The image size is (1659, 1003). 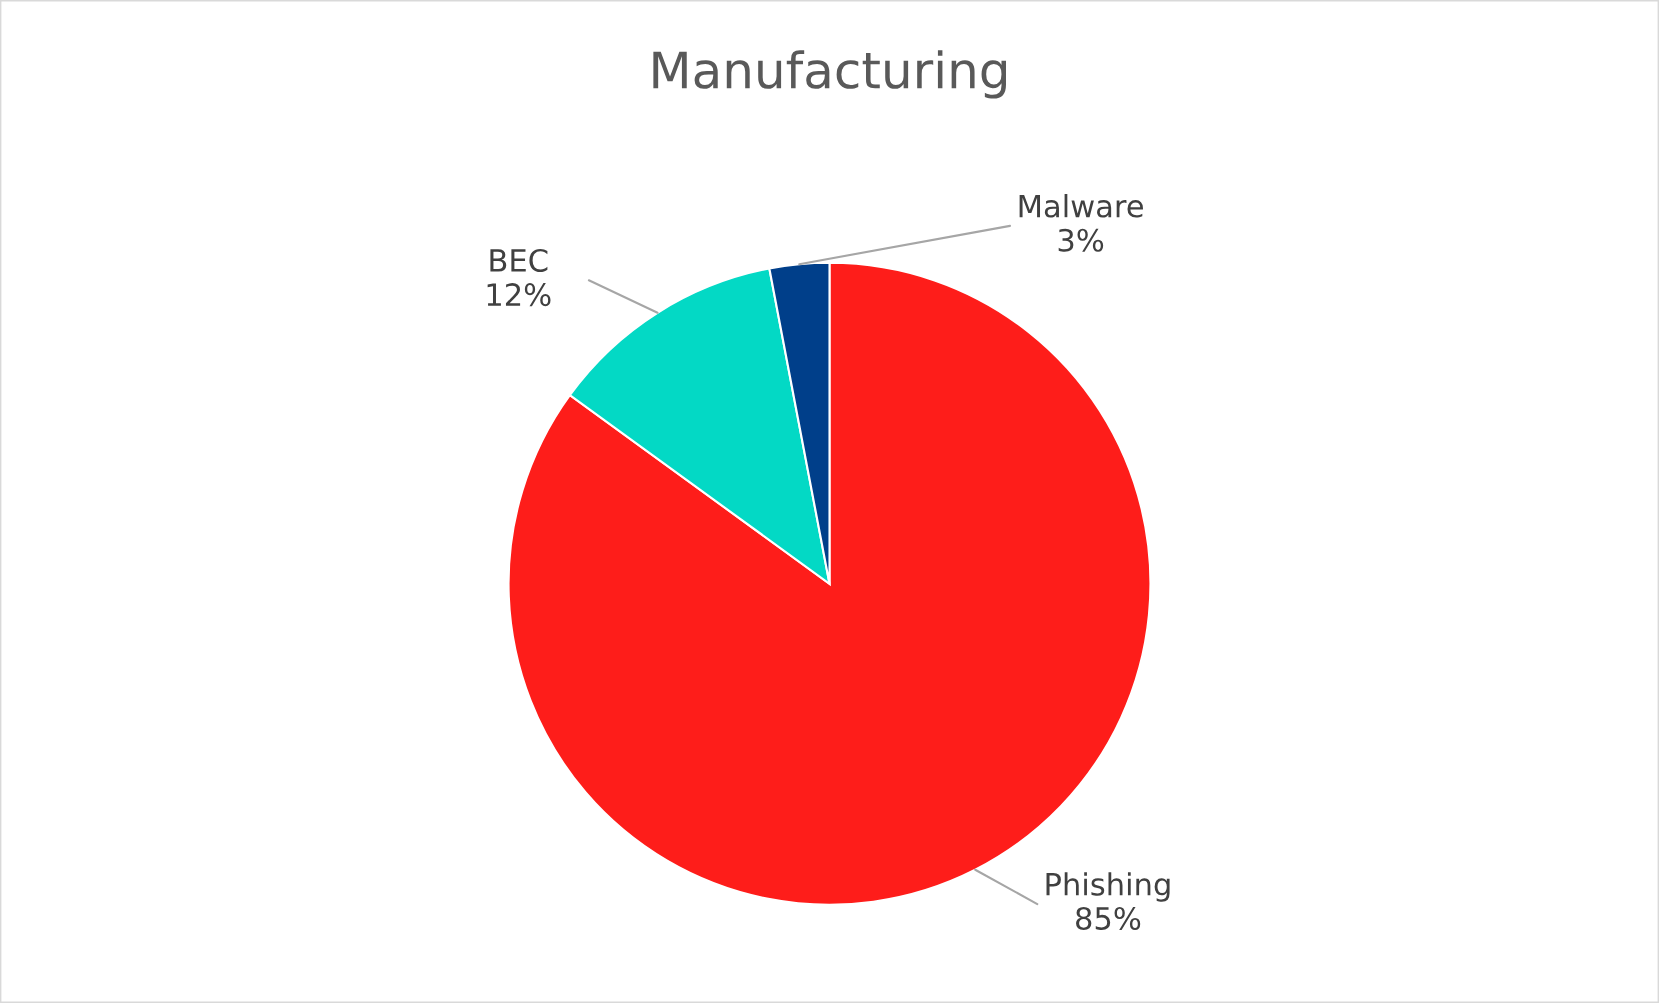 What do you see at coordinates (1081, 205) in the screenshot?
I see `slice-label: Malware` at bounding box center [1081, 205].